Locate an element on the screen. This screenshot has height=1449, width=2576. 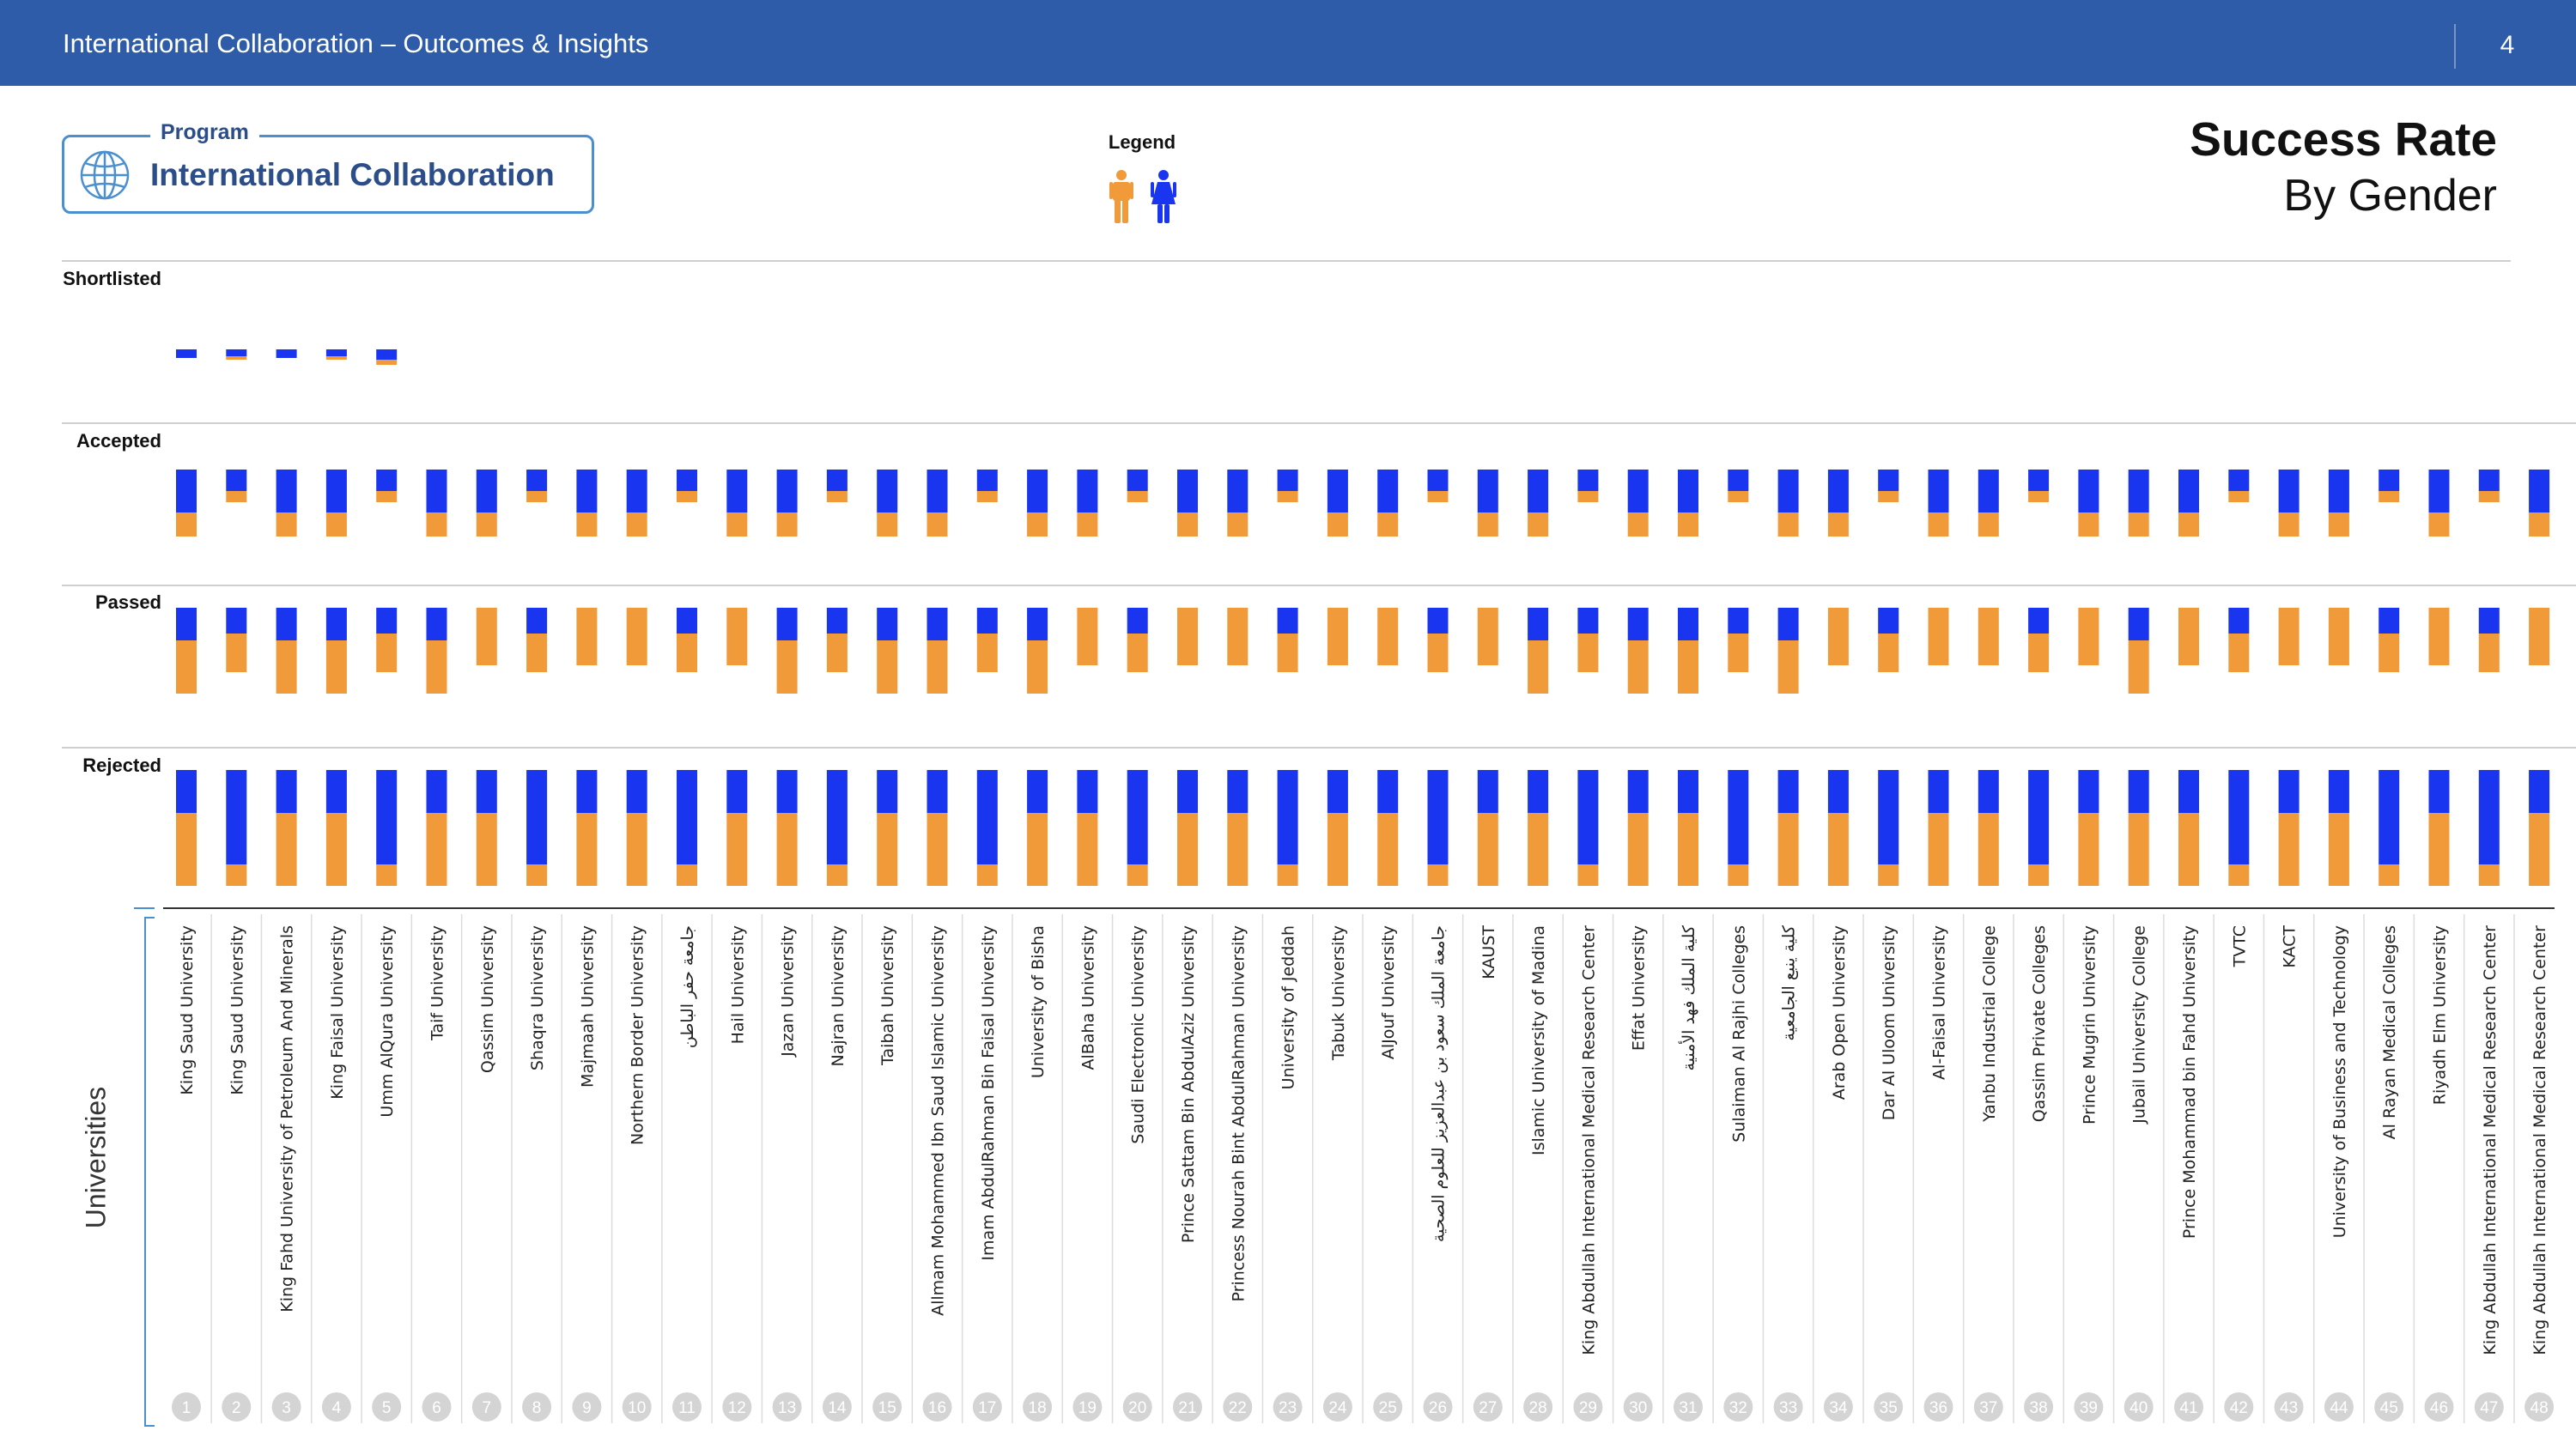
index-number: 42 is located at coordinates (2239, 1408).